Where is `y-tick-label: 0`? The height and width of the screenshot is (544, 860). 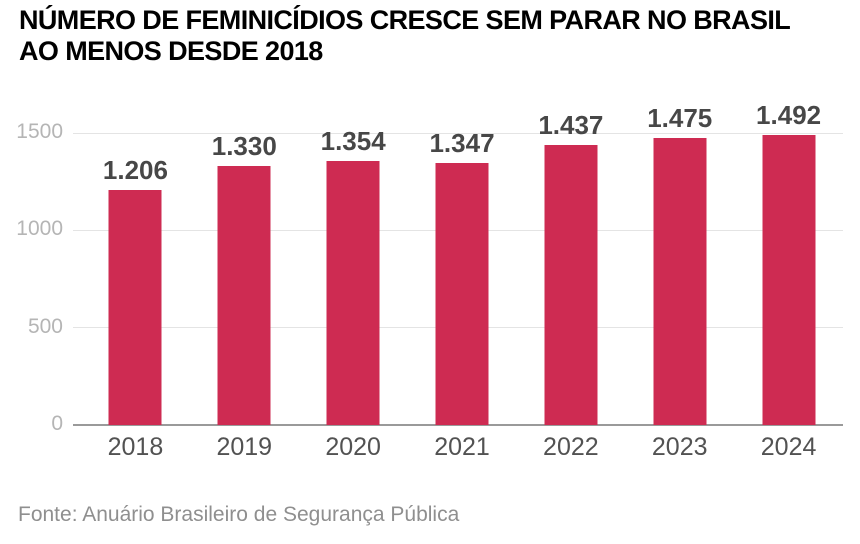 y-tick-label: 0 is located at coordinates (57, 423).